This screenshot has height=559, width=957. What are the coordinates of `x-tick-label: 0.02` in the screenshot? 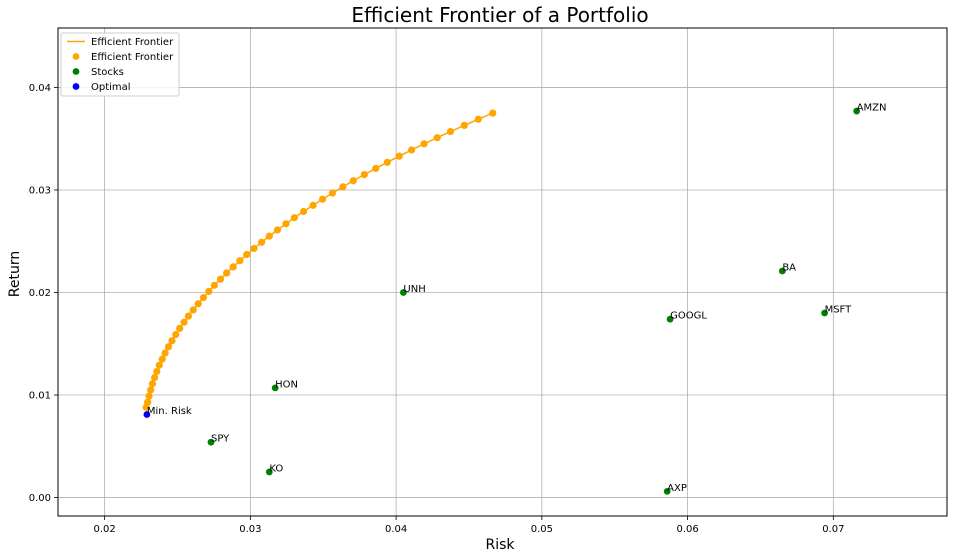 It's located at (105, 529).